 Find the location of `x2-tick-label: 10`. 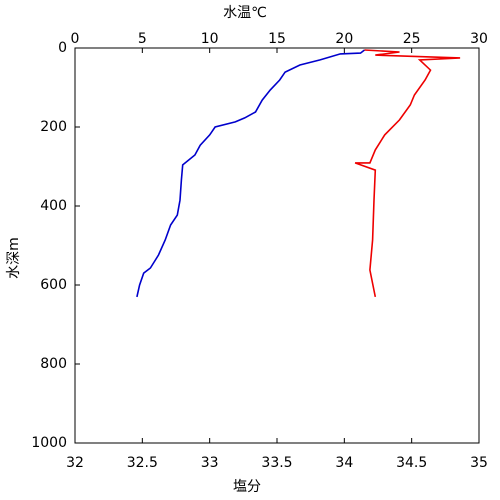

x2-tick-label: 10 is located at coordinates (210, 39).